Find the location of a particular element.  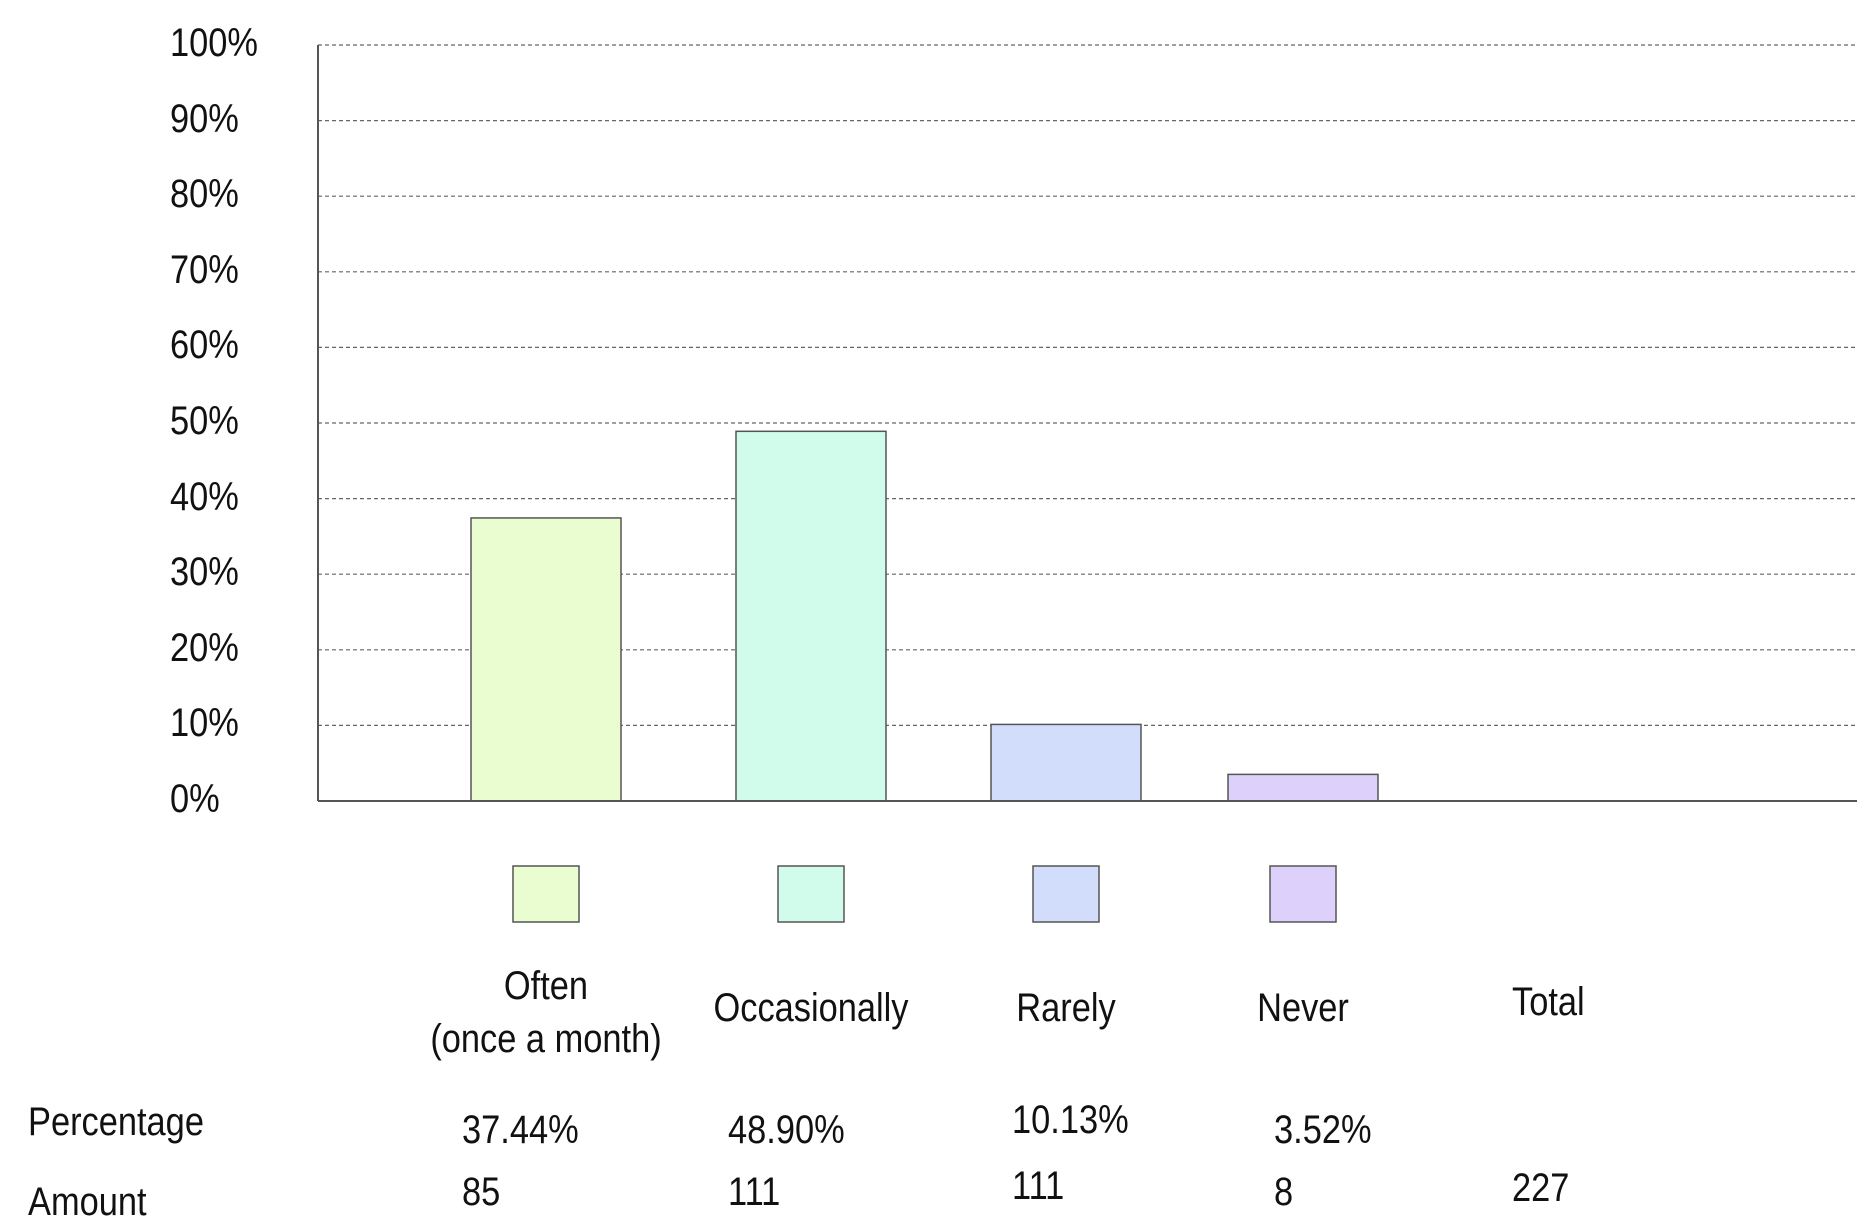

amount-value: 8 is located at coordinates (1284, 1192).